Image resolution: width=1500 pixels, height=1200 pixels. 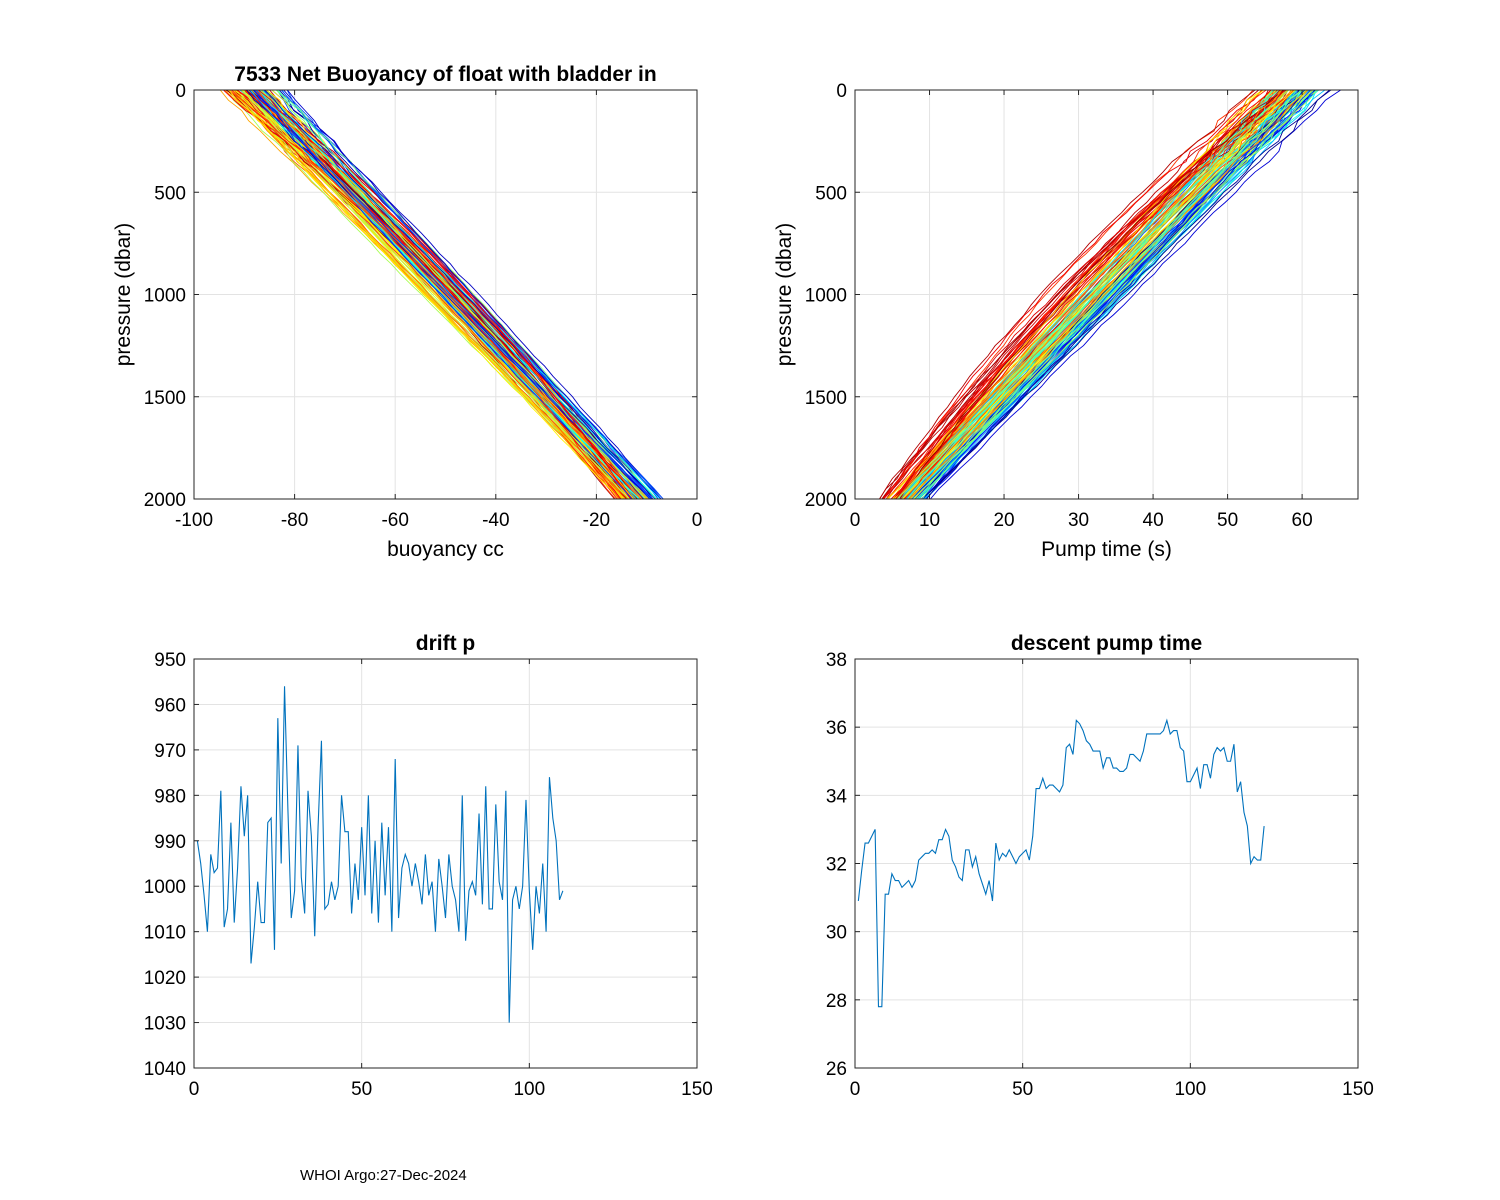 I want to click on y-tick-label: 36, so click(x=836, y=728).